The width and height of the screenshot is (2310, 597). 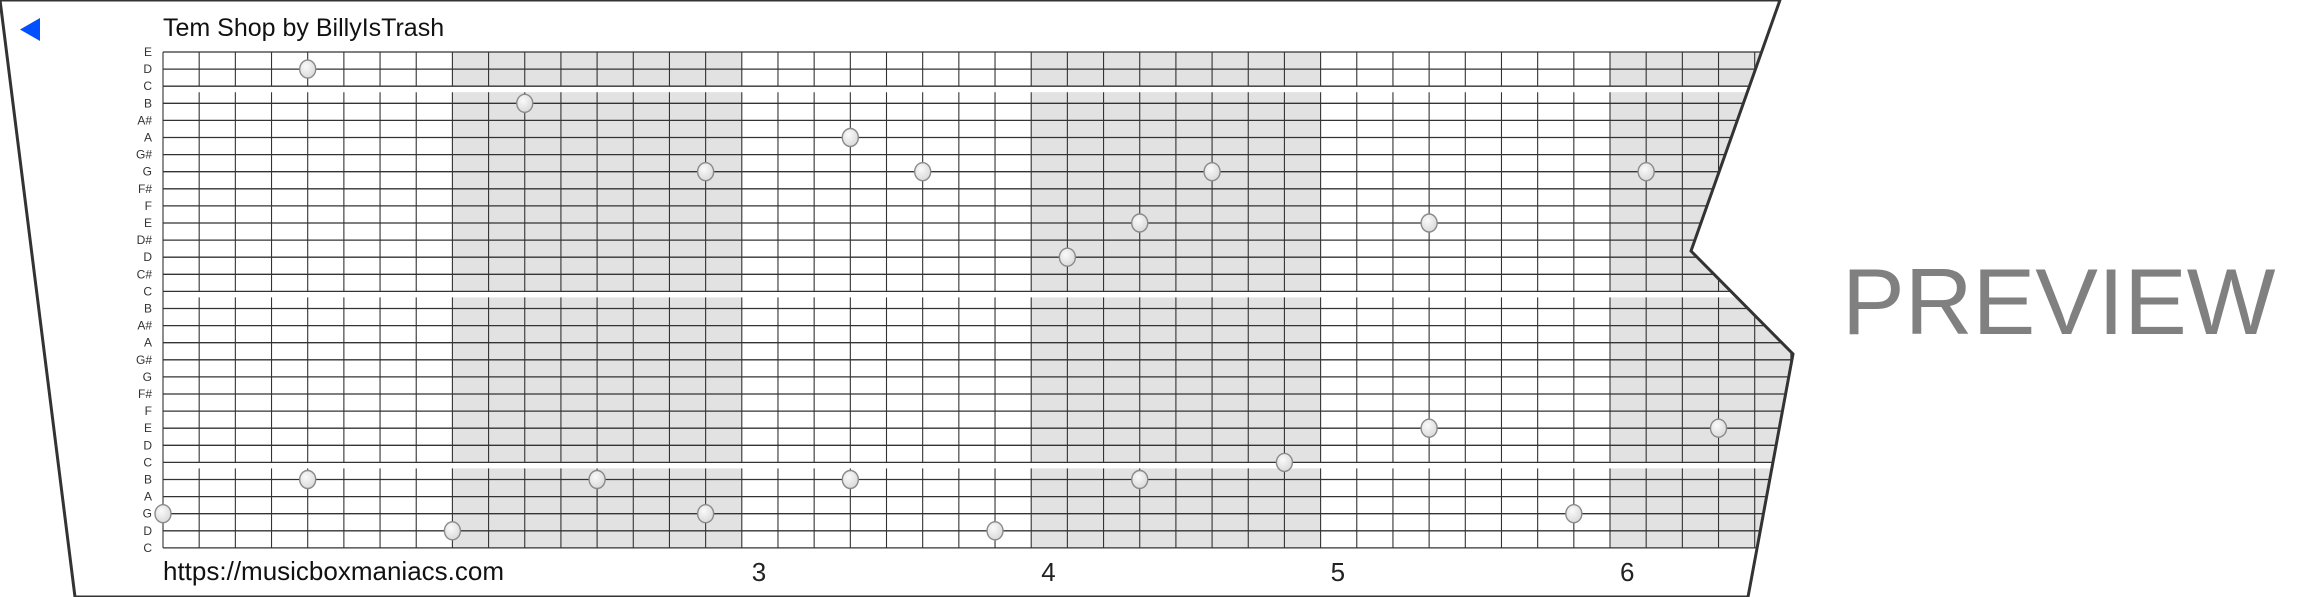 What do you see at coordinates (333, 571) in the screenshot?
I see `site-url: https://musicboxmaniacs.com` at bounding box center [333, 571].